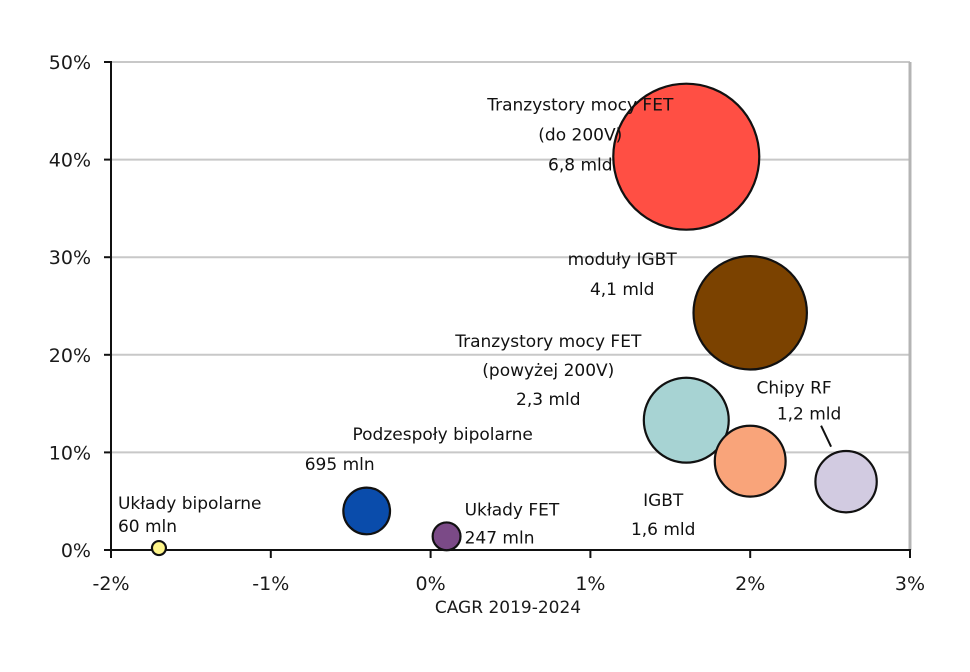  What do you see at coordinates (809, 415) in the screenshot?
I see `bubble-size-label: 1,2 mld` at bounding box center [809, 415].